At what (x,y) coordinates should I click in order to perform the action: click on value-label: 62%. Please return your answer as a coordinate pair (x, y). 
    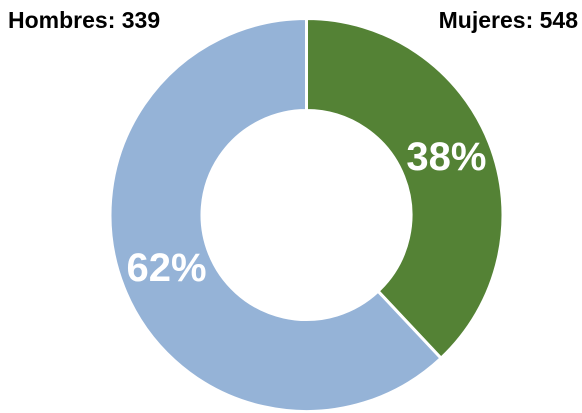
    Looking at the image, I should click on (167, 268).